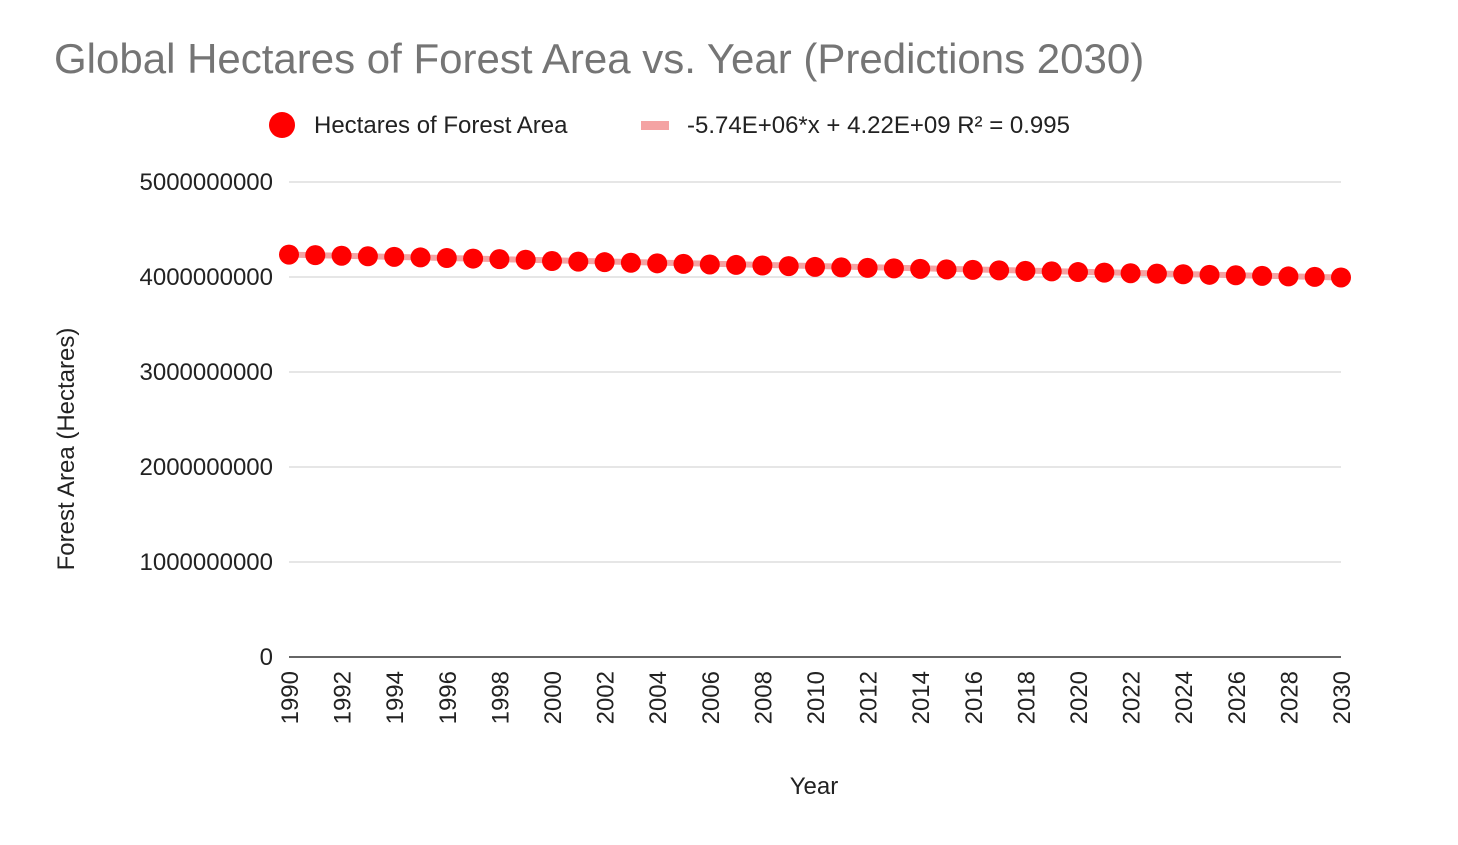 This screenshot has width=1458, height=845. Describe the element at coordinates (441, 125) in the screenshot. I see `legend-label-series: Hectares of Forest Area` at that location.